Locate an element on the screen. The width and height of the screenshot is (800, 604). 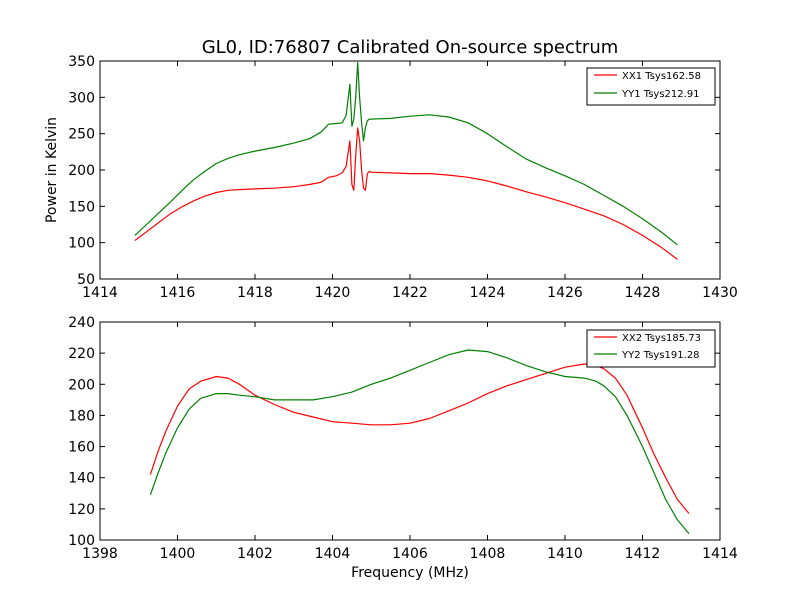
y-tick-label: 50 is located at coordinates (86, 280).